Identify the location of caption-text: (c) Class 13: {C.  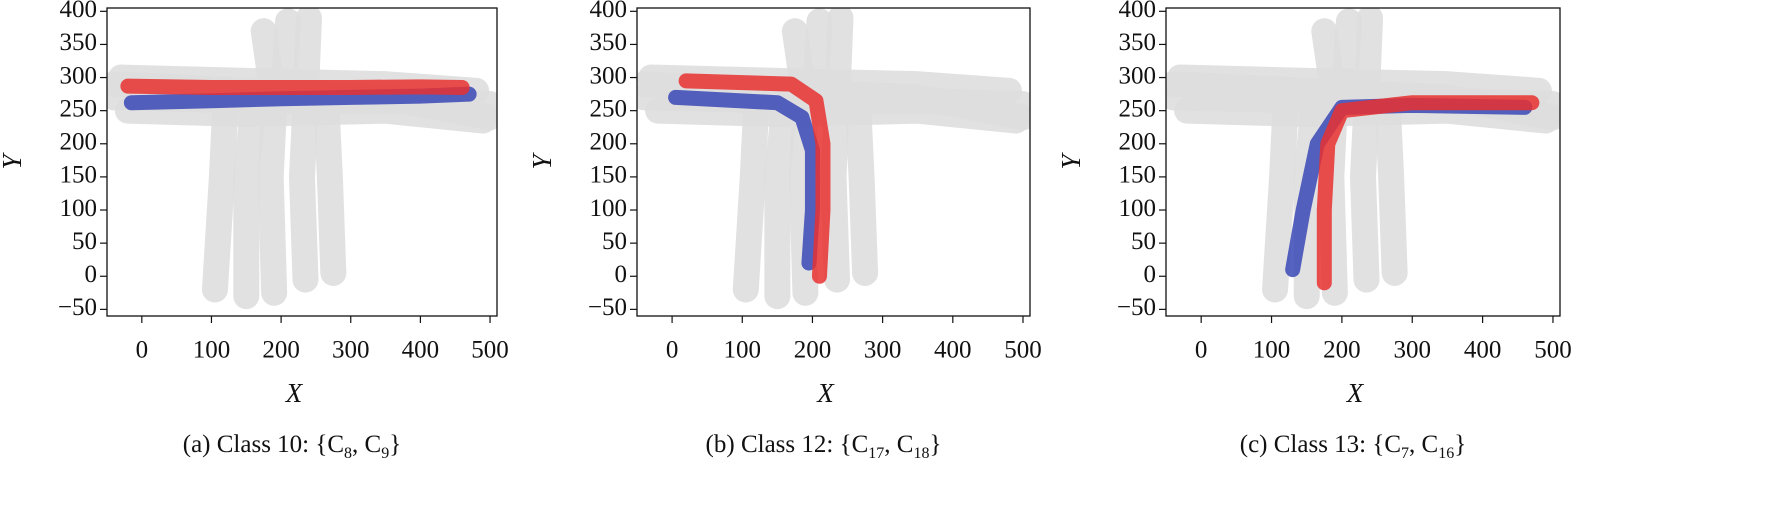
(1320, 444).